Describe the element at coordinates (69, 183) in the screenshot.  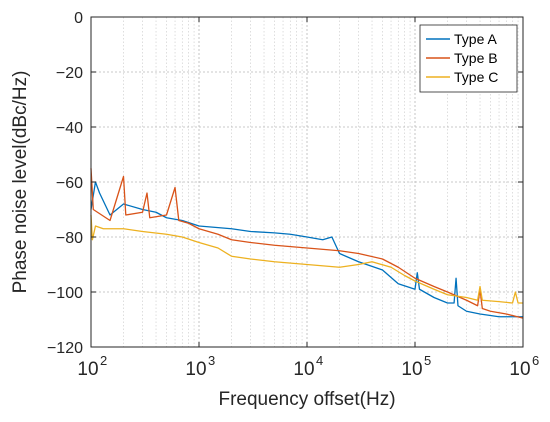
I see `y-tick-label: −60` at that location.